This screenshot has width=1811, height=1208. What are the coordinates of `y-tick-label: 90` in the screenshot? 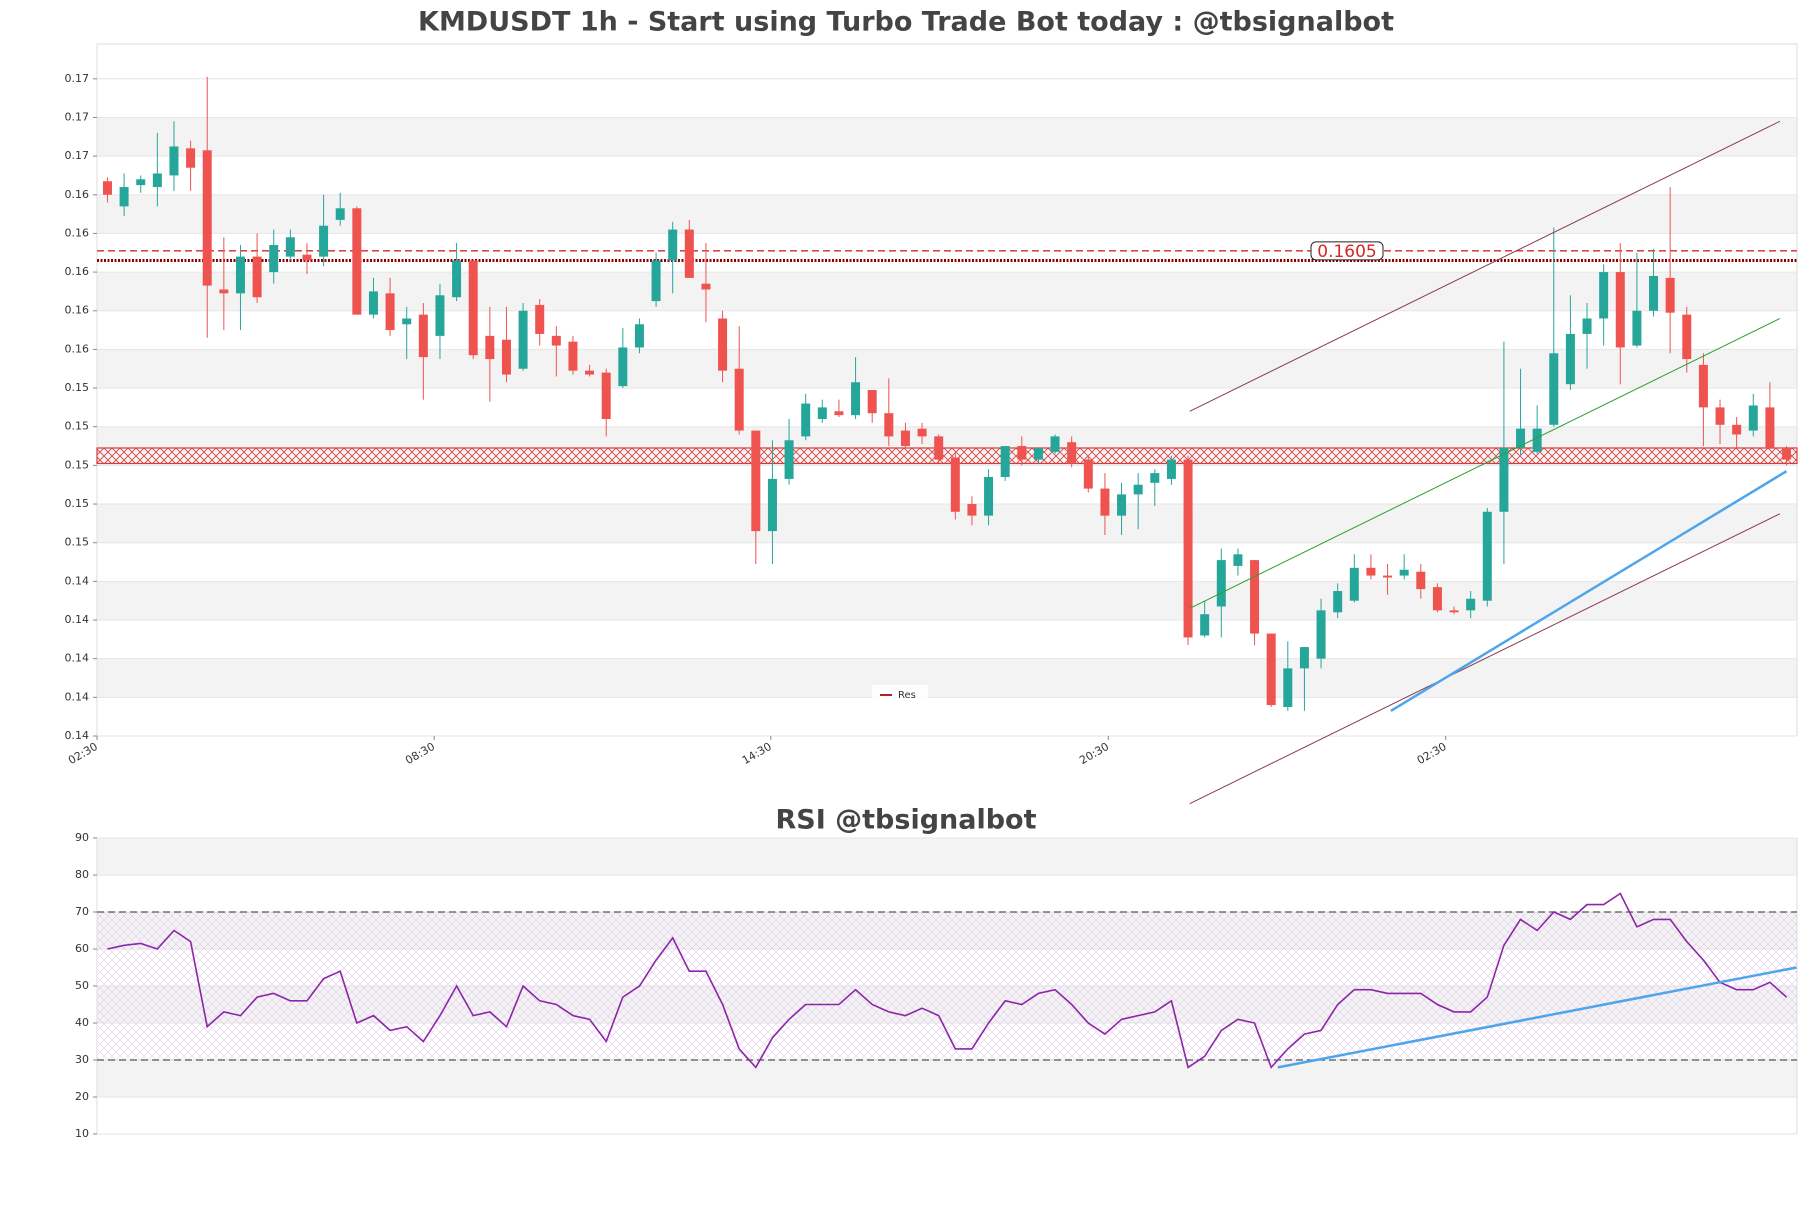 It's located at (82, 837).